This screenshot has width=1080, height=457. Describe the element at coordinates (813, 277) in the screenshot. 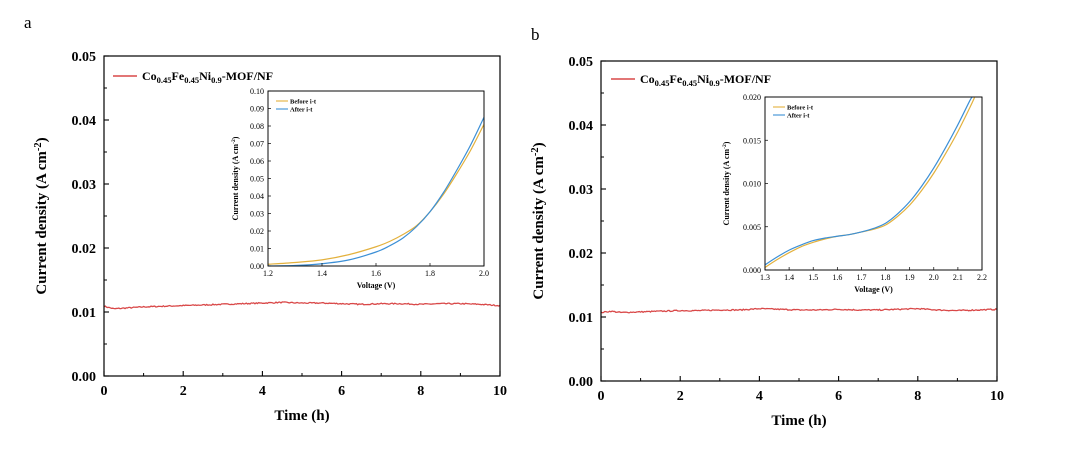

I see `inset-x-tick-label: 1.5` at that location.